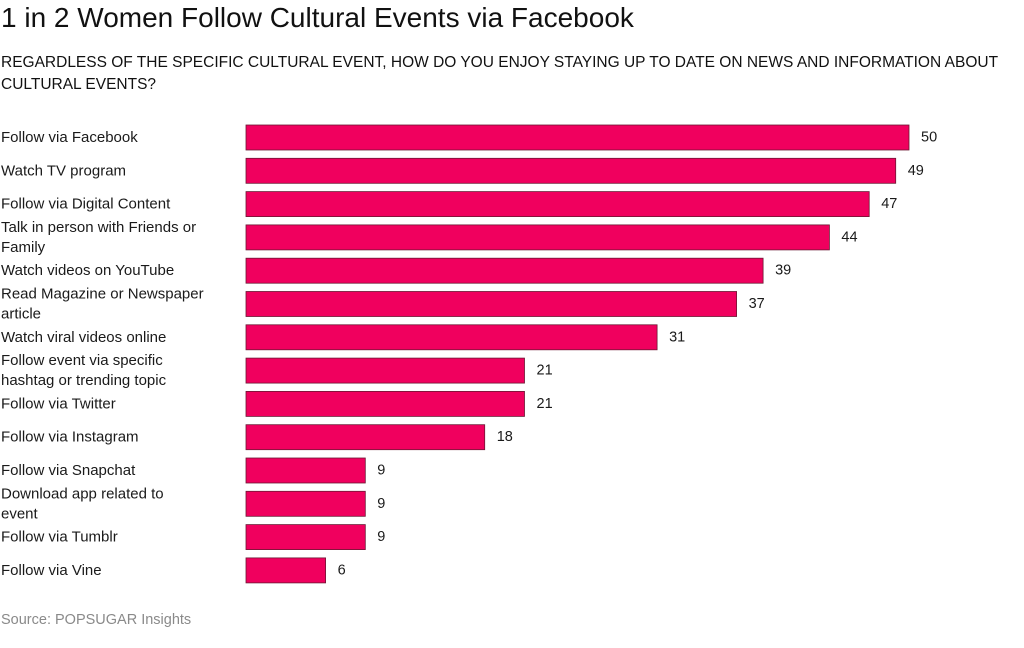  Describe the element at coordinates (82, 503) in the screenshot. I see `category-label: Download app related to event` at that location.